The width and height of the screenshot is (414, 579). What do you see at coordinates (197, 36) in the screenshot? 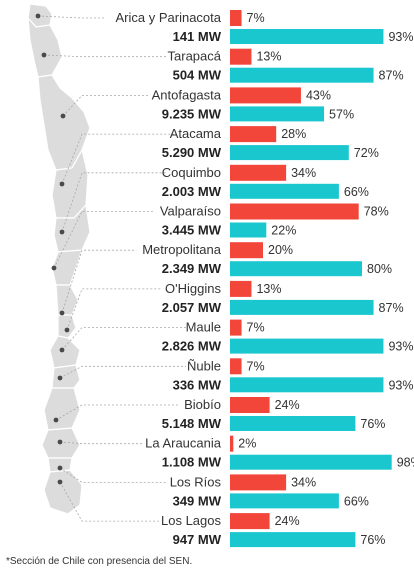
I see `region-capacity: 141 MW` at bounding box center [197, 36].